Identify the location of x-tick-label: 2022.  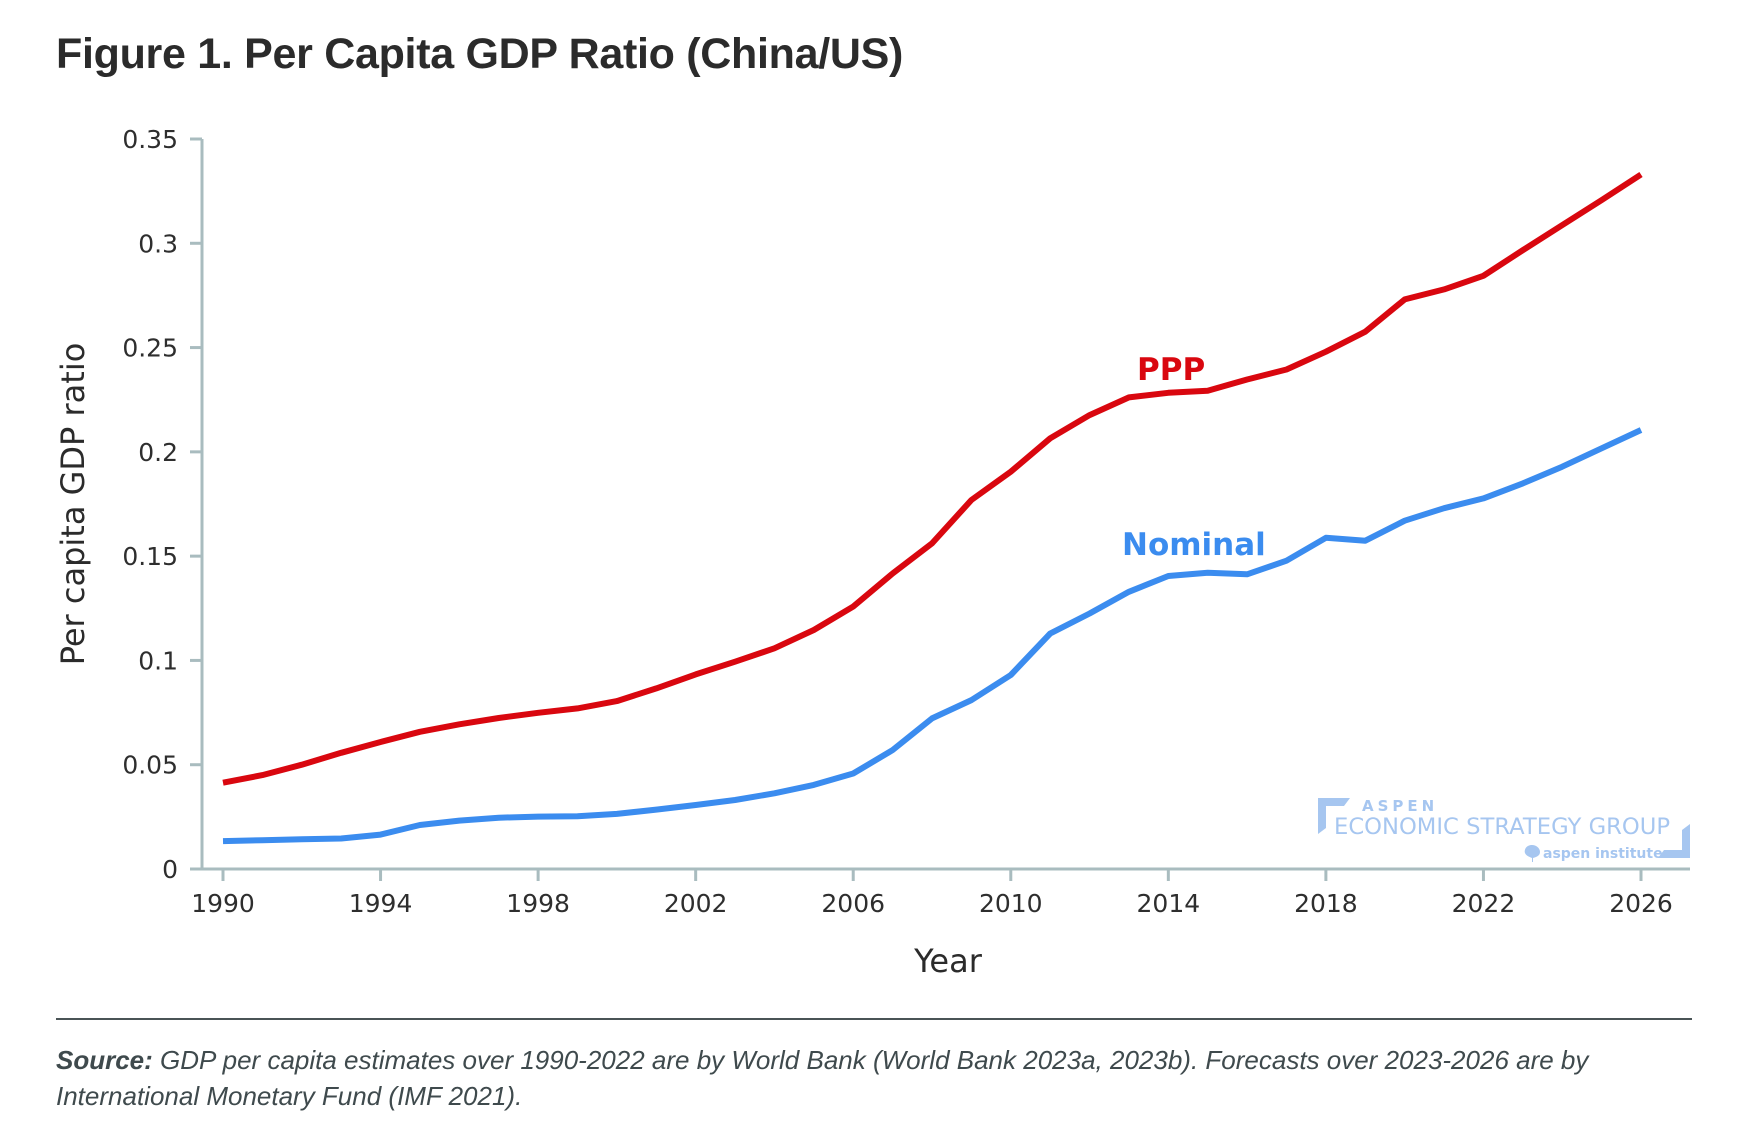
(1484, 903).